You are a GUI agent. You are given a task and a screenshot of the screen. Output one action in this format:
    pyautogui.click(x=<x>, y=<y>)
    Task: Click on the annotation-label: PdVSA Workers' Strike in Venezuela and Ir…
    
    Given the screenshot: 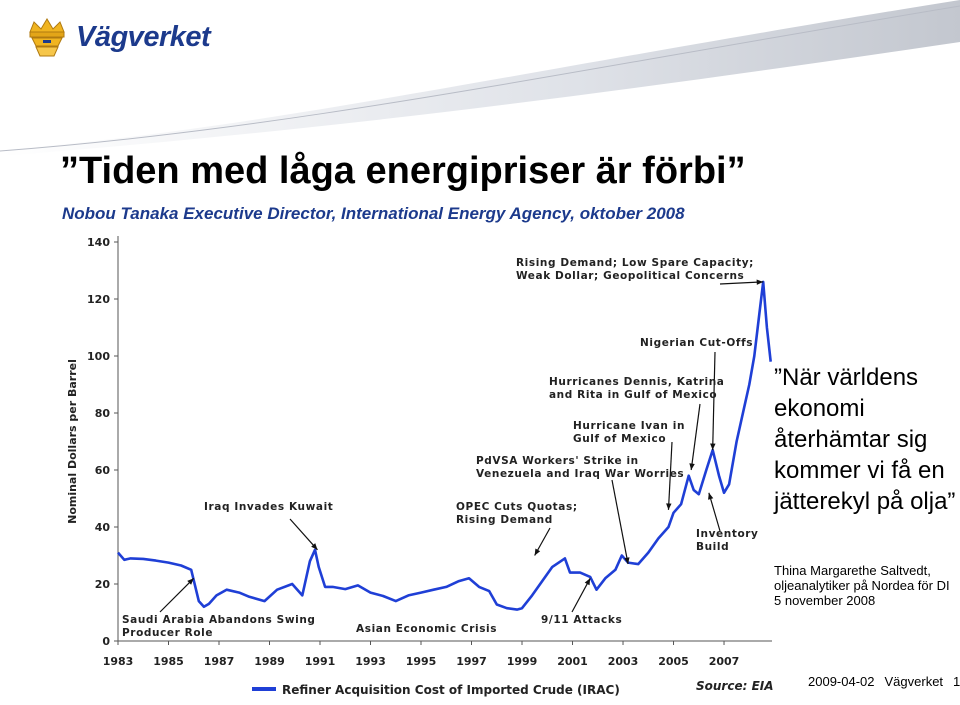 What is the action you would take?
    pyautogui.click(x=580, y=467)
    